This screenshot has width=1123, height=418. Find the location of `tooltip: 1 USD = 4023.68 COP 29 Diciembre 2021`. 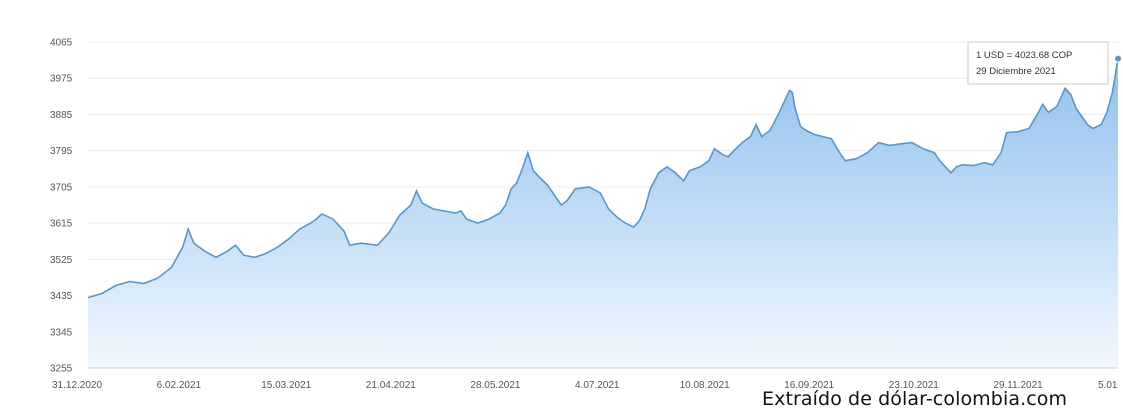

tooltip: 1 USD = 4023.68 COP 29 Diciembre 2021 is located at coordinates (1038, 63).